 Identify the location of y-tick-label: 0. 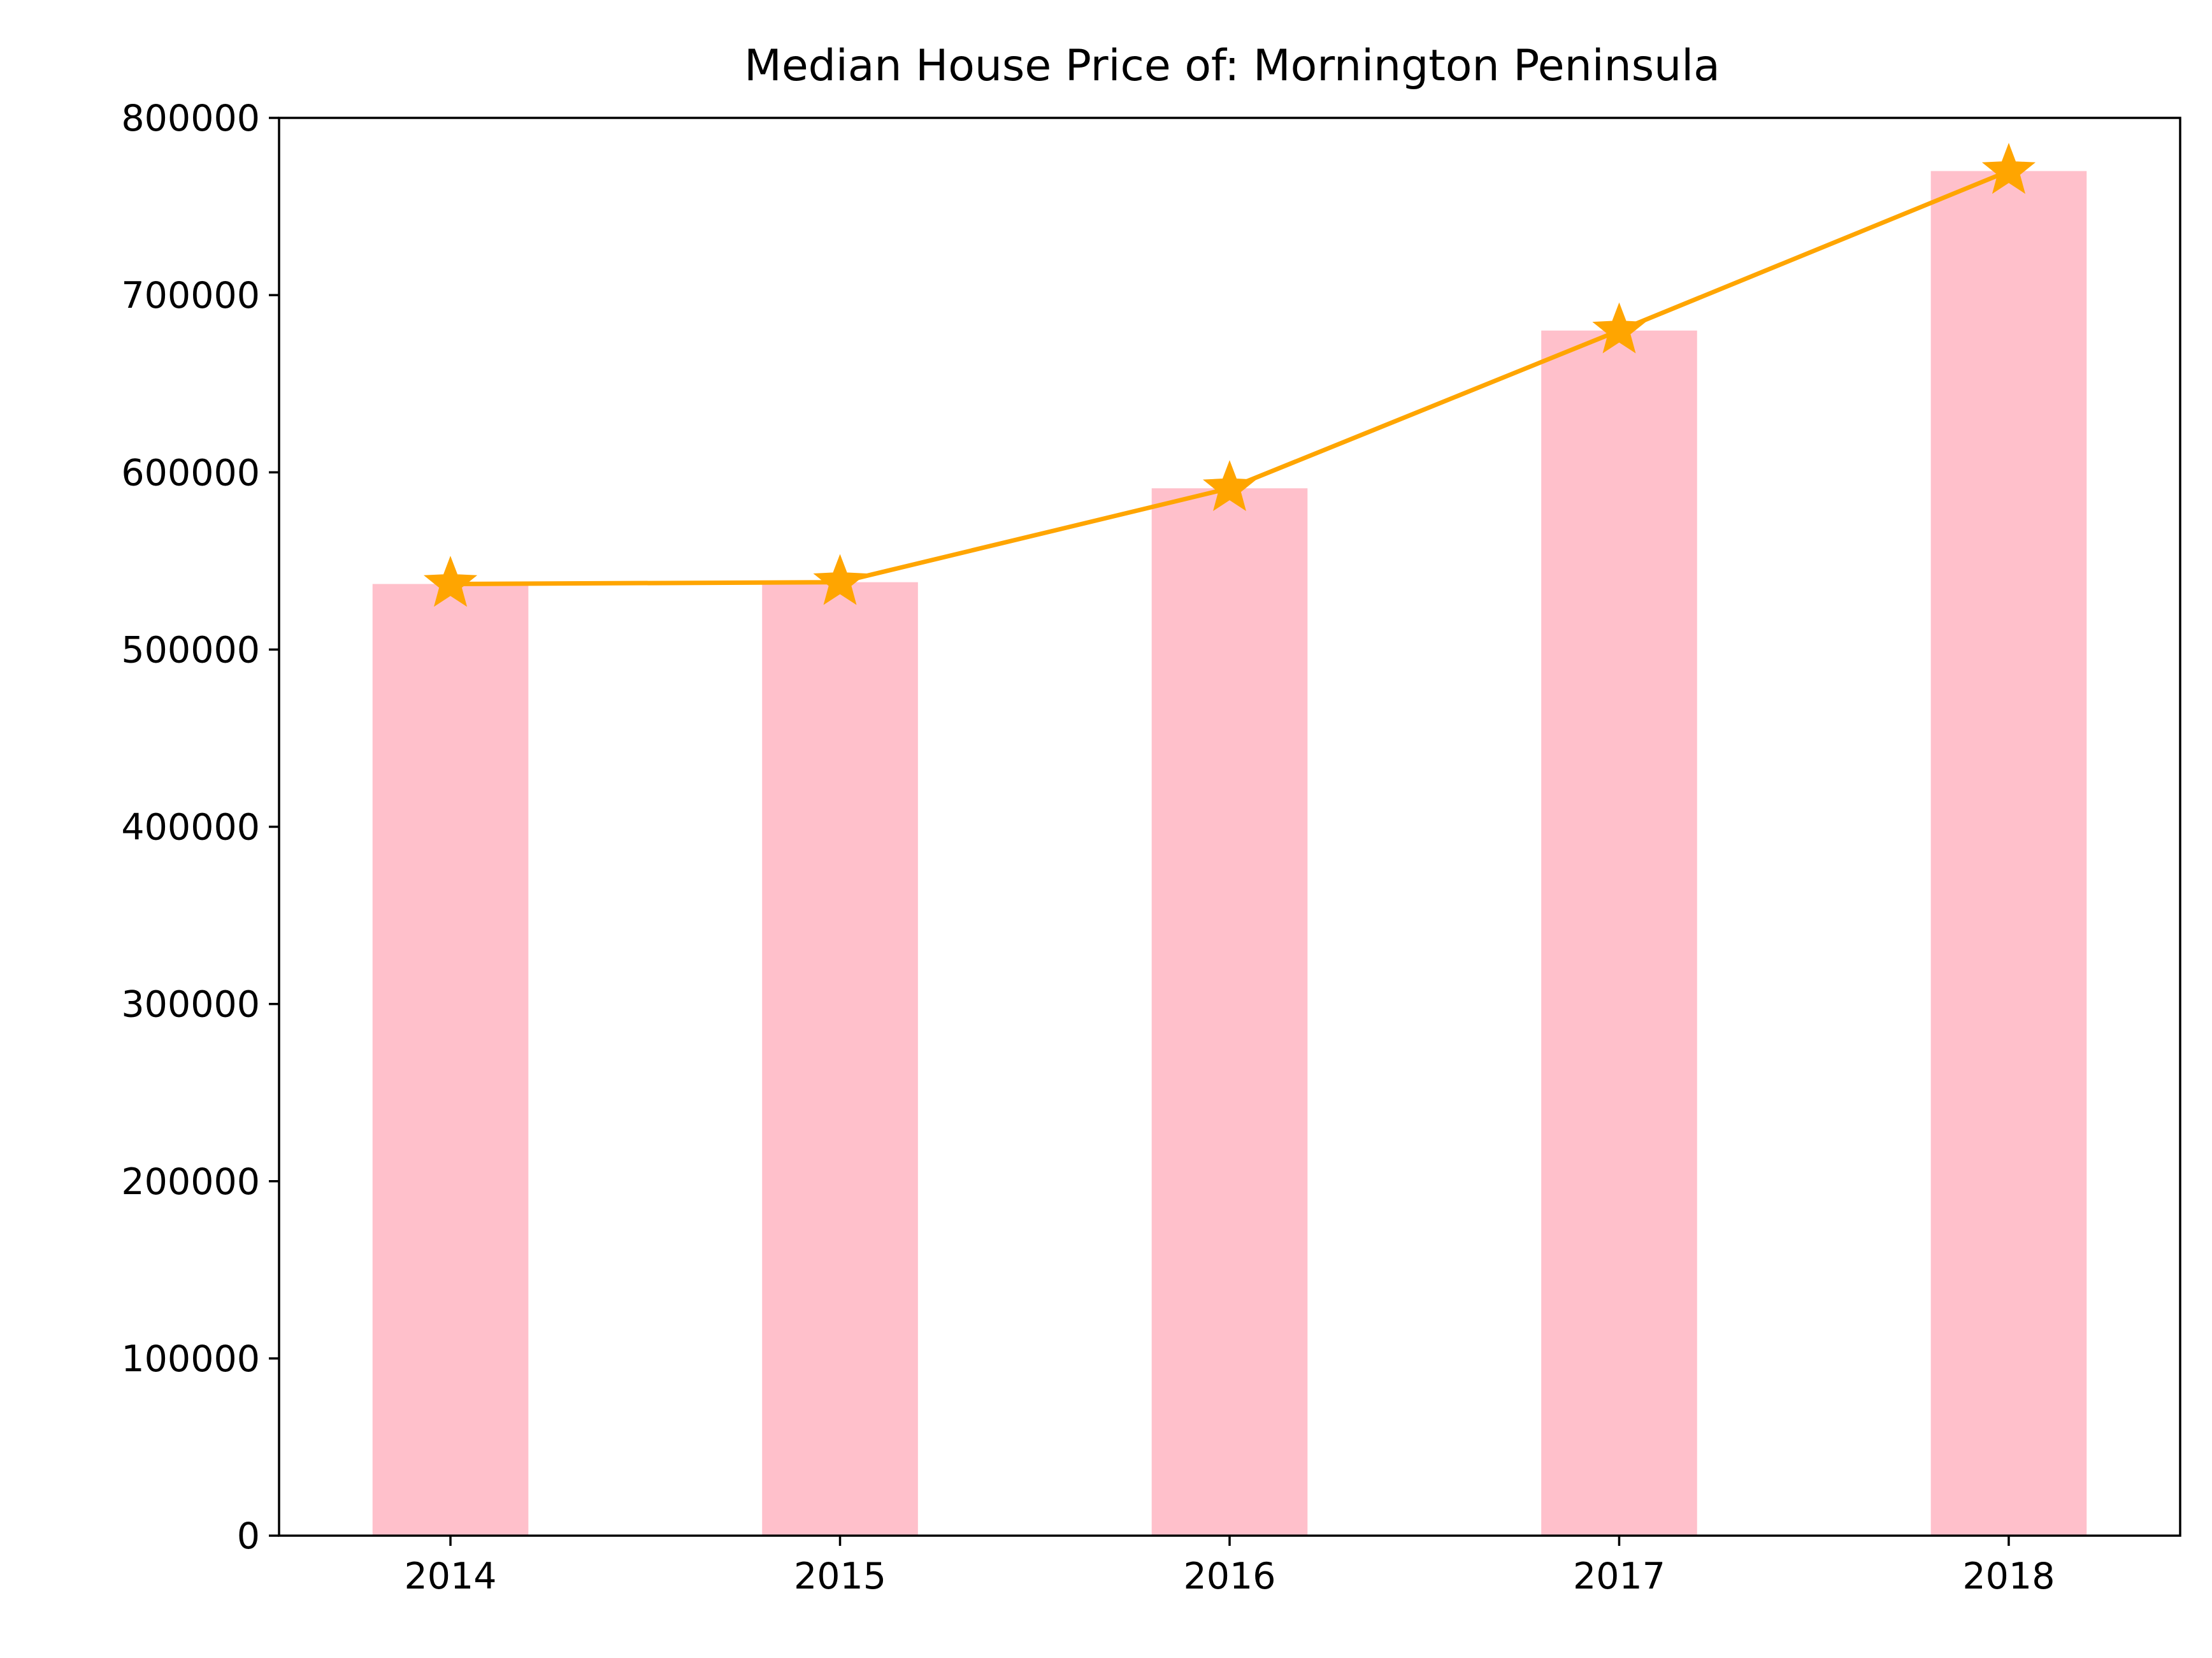
(248, 1536).